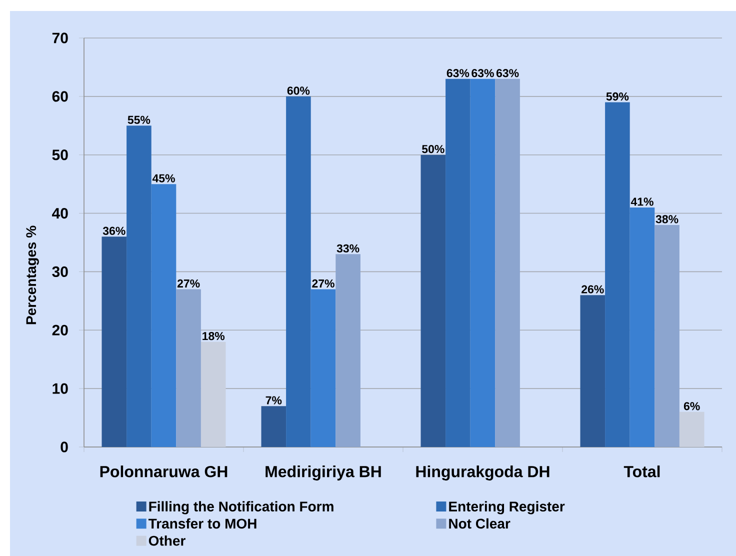  I want to click on y-tick-label: 40, so click(60, 213).